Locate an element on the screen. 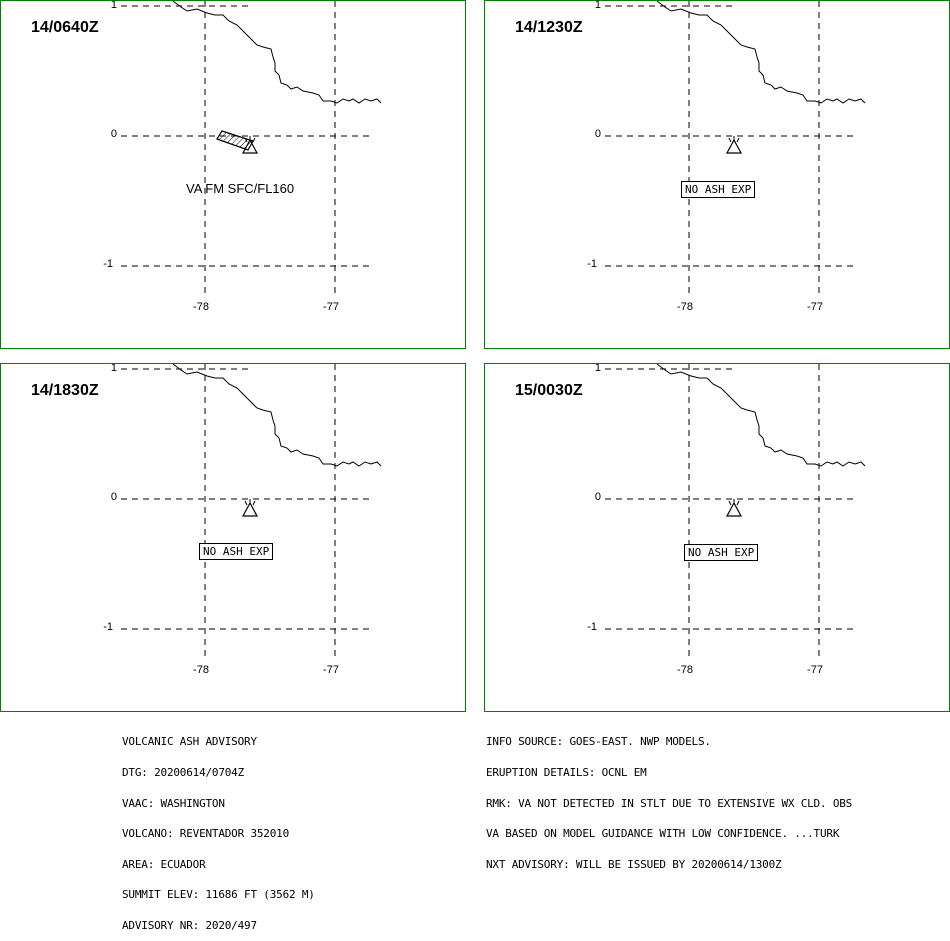 The height and width of the screenshot is (941, 950). remarks-line: INFO SOURCE: GOES-EAST. NWP MODELS. is located at coordinates (598, 742).